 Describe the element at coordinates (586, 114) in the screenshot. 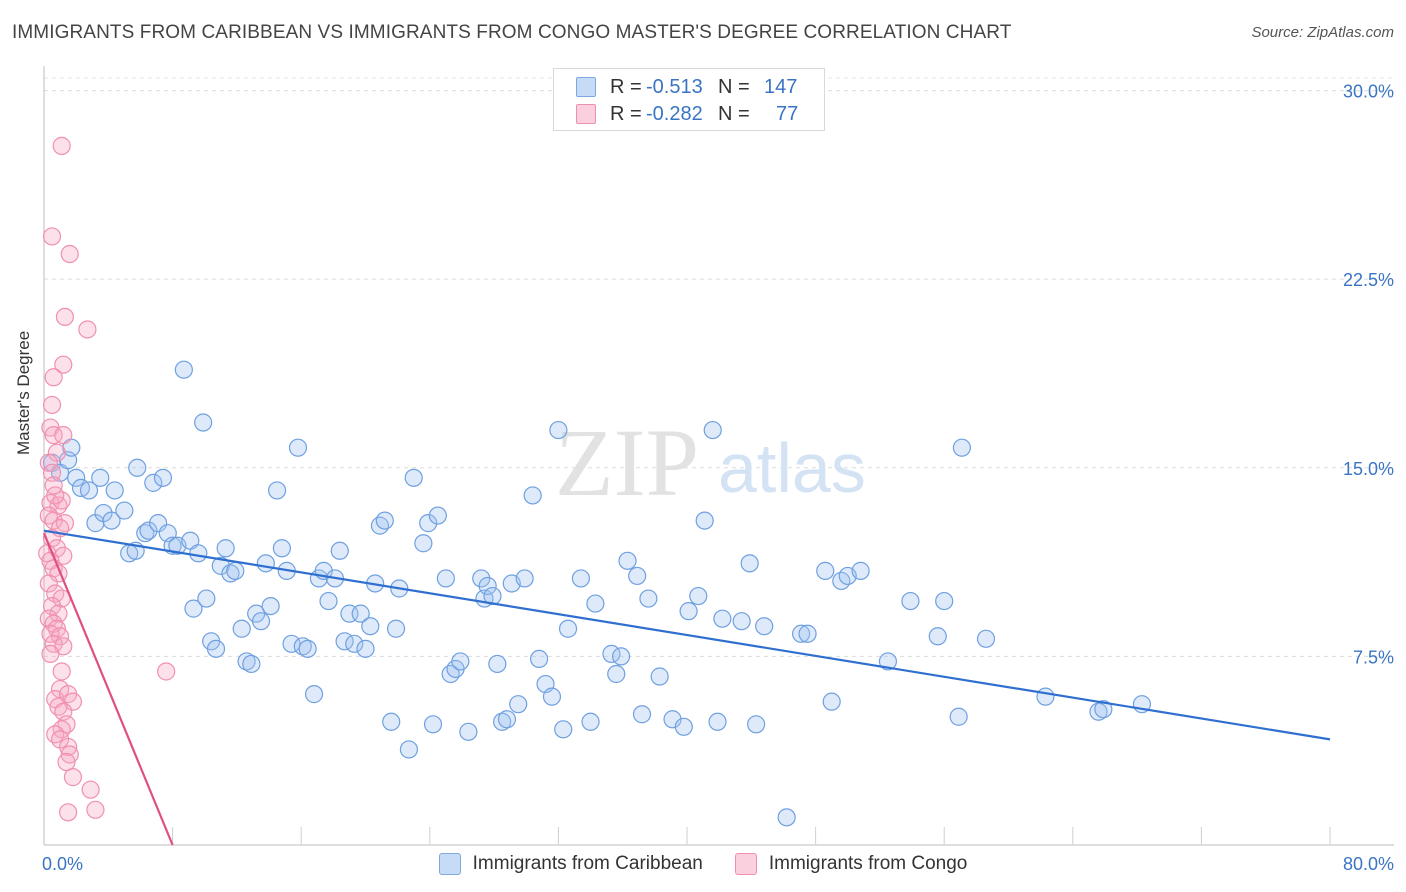

I see `swatch-congo` at that location.